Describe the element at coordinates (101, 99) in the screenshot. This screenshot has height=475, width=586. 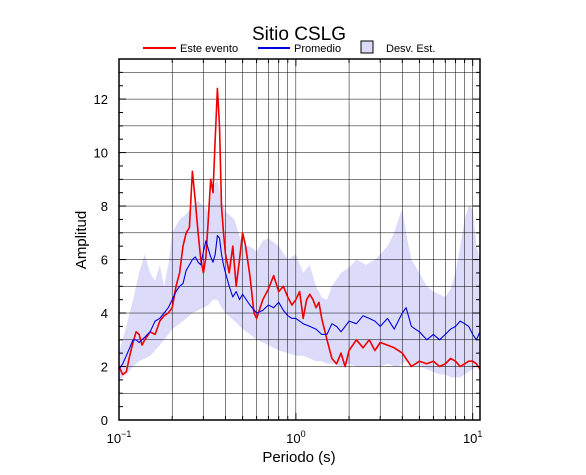
I see `y-tick-label: 12` at that location.